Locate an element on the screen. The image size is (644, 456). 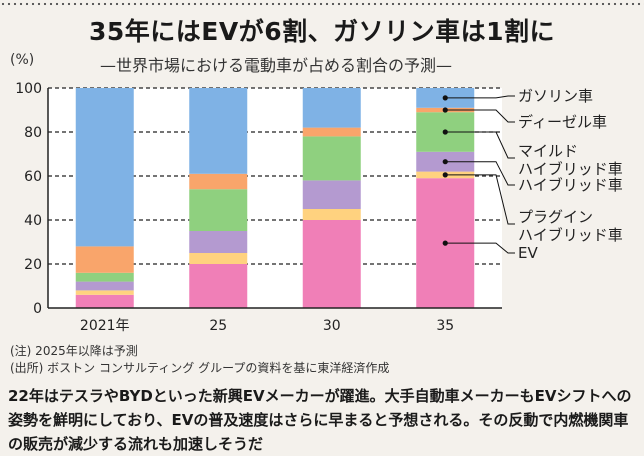
x-tick-label-0: 2021年 is located at coordinates (105, 326).